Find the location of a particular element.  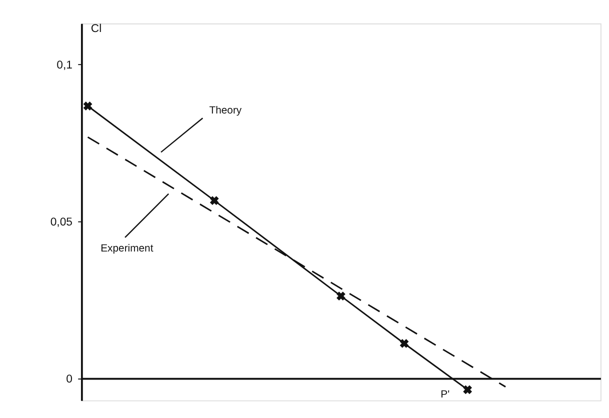

y-tick-label: 0,1 is located at coordinates (64, 65).